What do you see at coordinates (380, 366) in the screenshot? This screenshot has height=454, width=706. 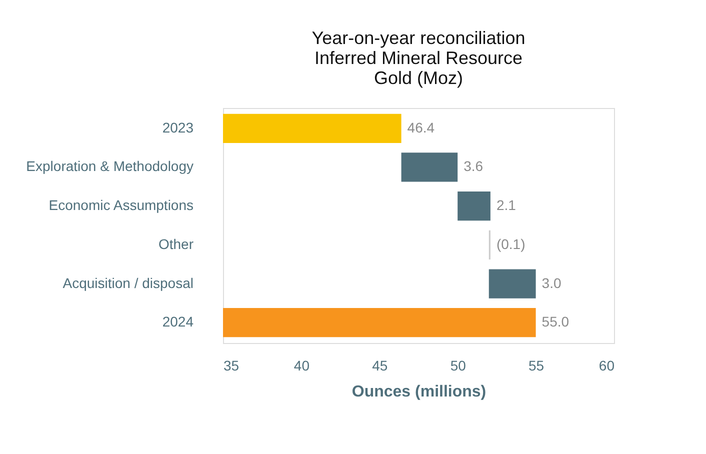 I see `x-tick-label: 45` at bounding box center [380, 366].